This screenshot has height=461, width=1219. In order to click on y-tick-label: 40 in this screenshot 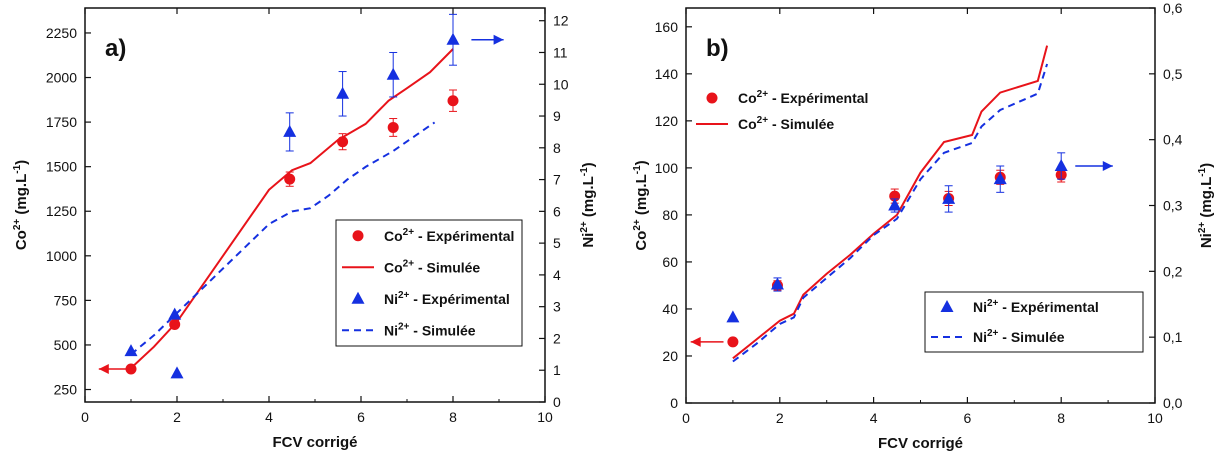, I will do `click(670, 309)`.